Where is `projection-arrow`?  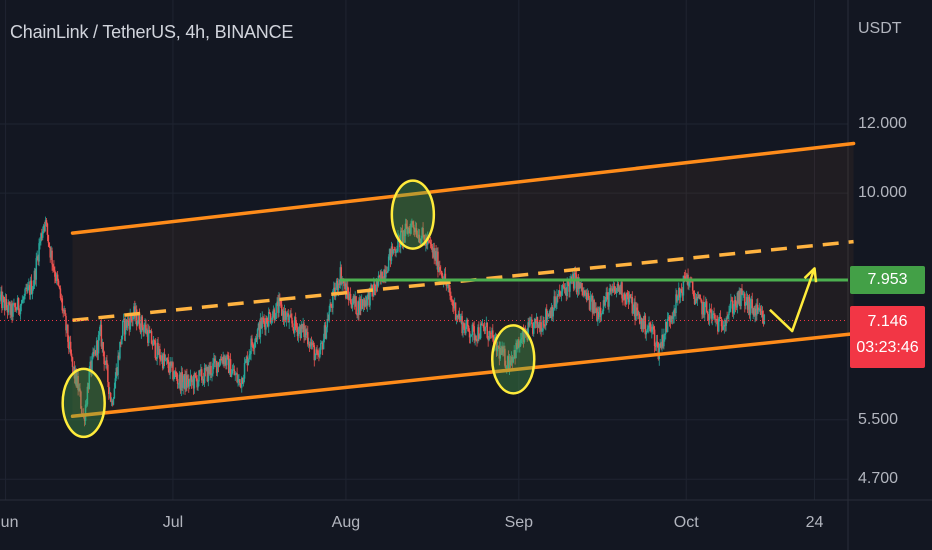
projection-arrow is located at coordinates (793, 300).